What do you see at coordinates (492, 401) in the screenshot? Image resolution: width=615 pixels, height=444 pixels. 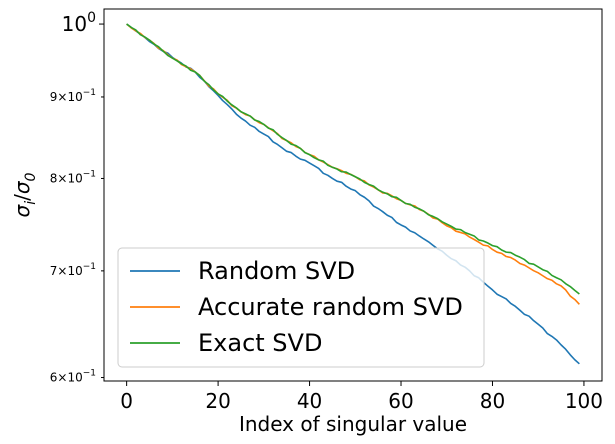 I see `x-tick-label: 80` at bounding box center [492, 401].